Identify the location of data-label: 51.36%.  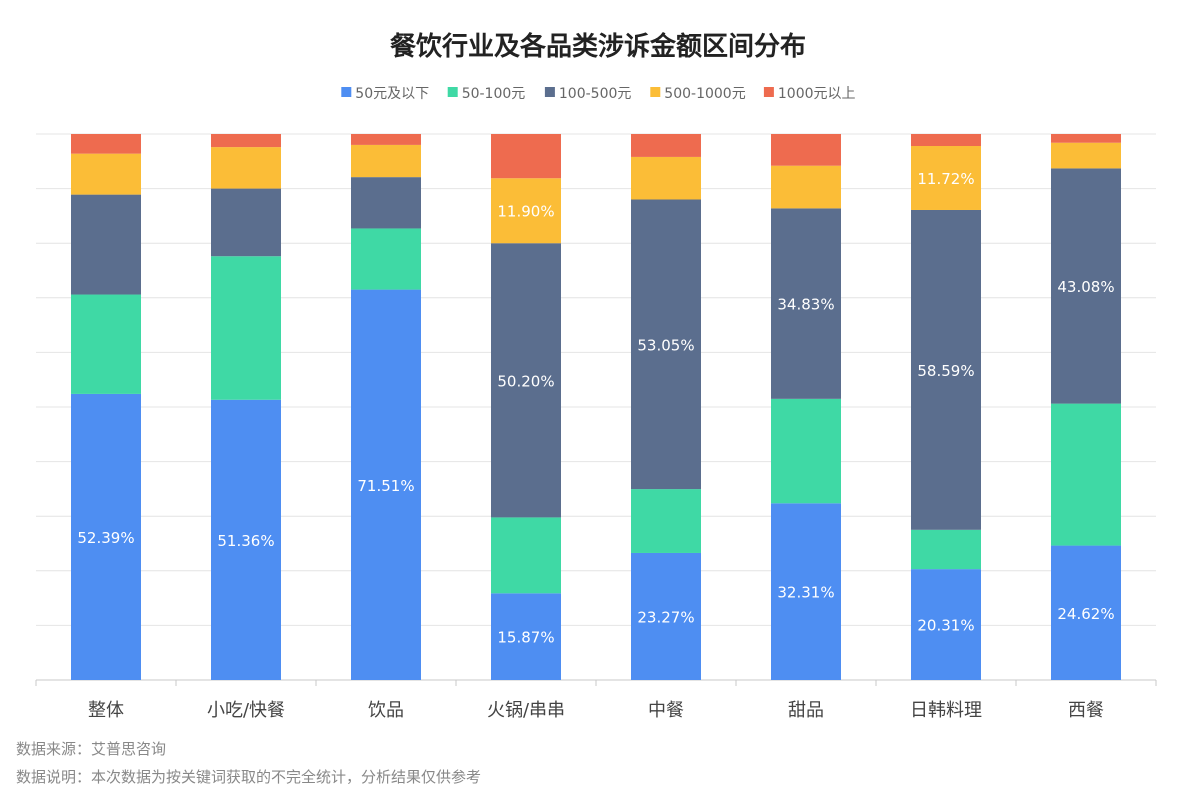
(245, 541).